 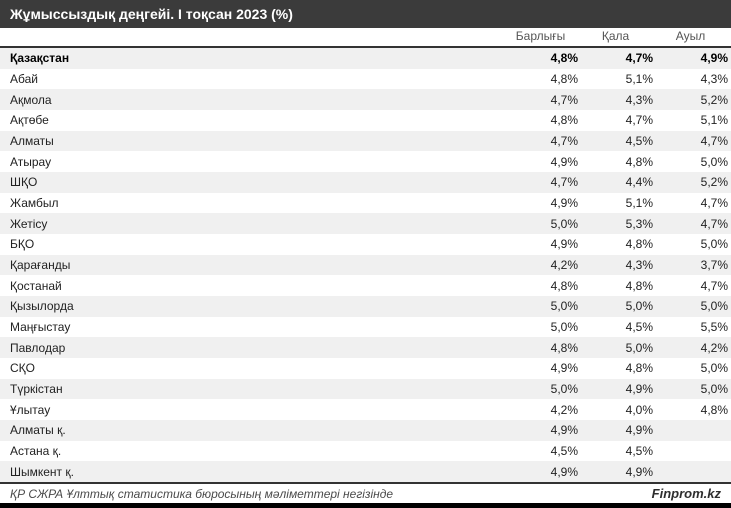 I want to click on table-row: Қазақстан 4,8% 4,7% 4,9%, so click(x=365, y=58).